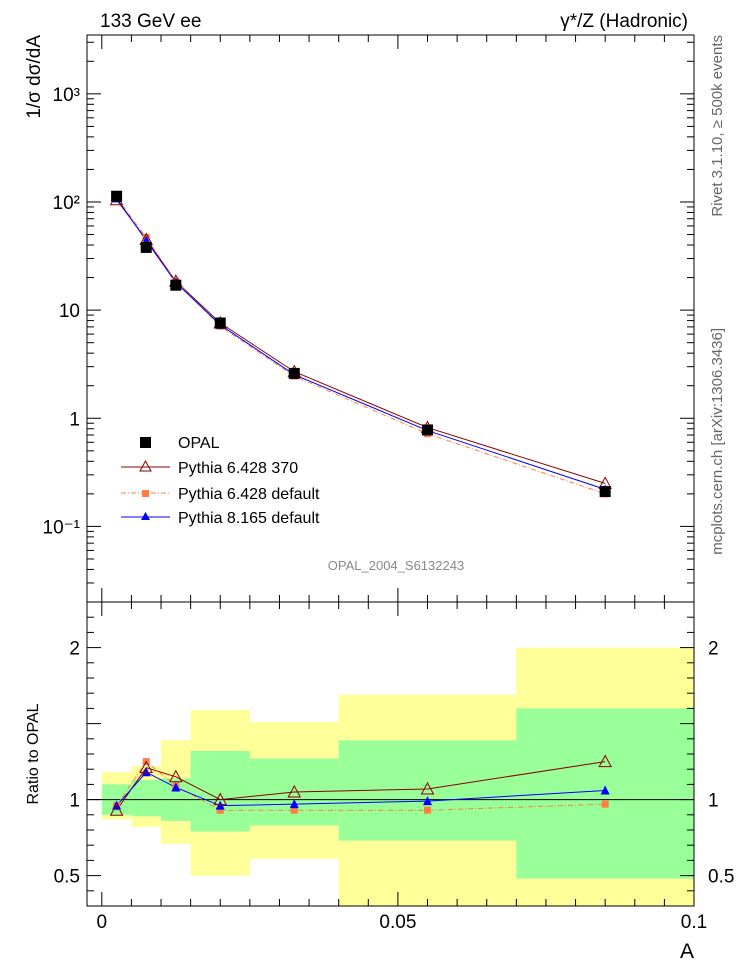 This screenshot has width=746, height=972. What do you see at coordinates (69, 311) in the screenshot?
I see `main-y-tick-label: 10` at bounding box center [69, 311].